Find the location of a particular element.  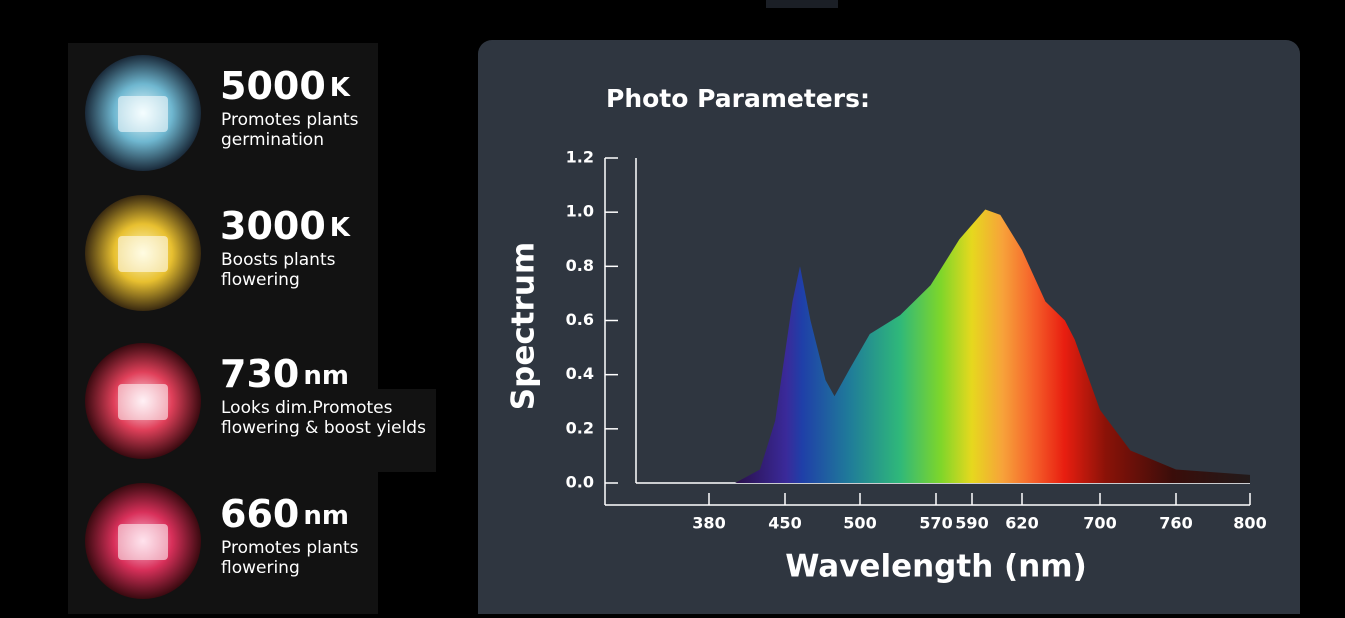

x-tick-label: 760 is located at coordinates (1175, 523).